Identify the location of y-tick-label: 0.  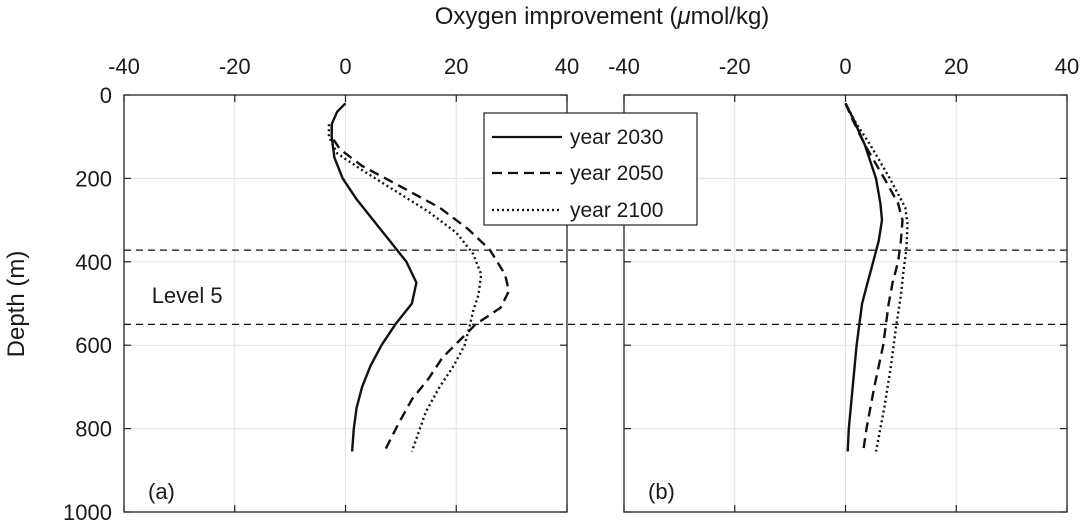
(106, 95).